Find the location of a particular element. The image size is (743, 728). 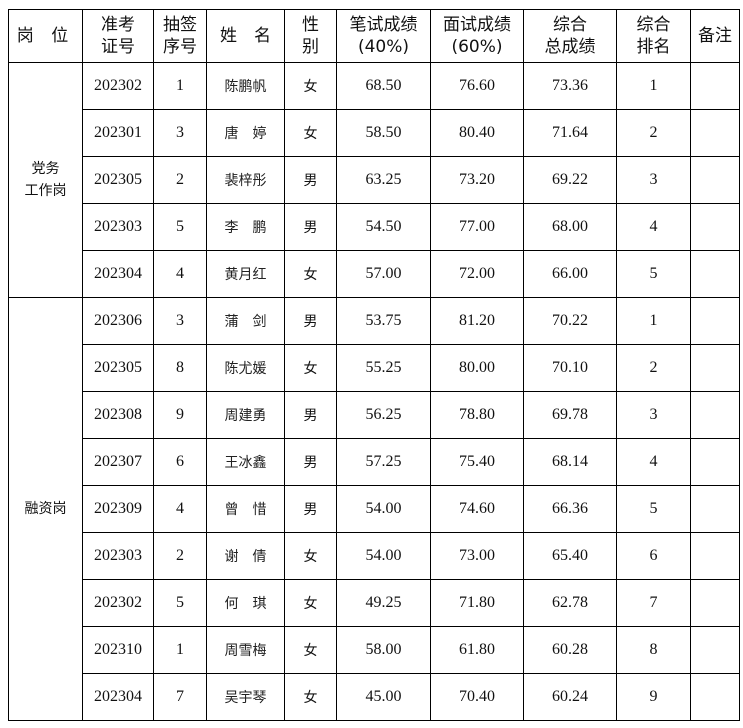

written-score-cell: 56.25 is located at coordinates (383, 415).